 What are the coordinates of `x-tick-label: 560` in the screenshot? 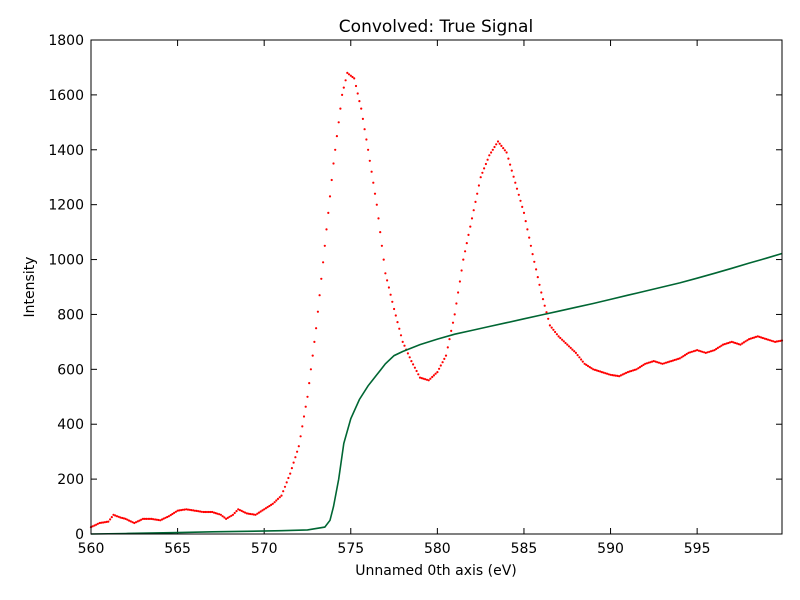 It's located at (91, 549).